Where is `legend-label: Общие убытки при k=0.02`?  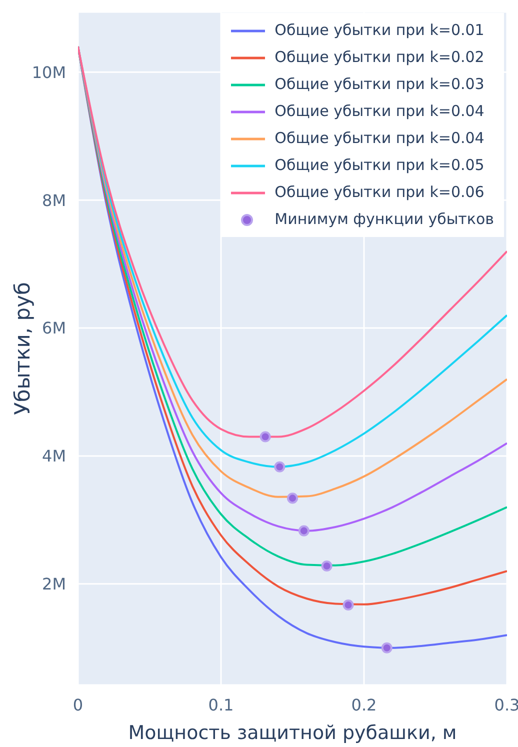 legend-label: Общие убытки при k=0.02 is located at coordinates (379, 57).